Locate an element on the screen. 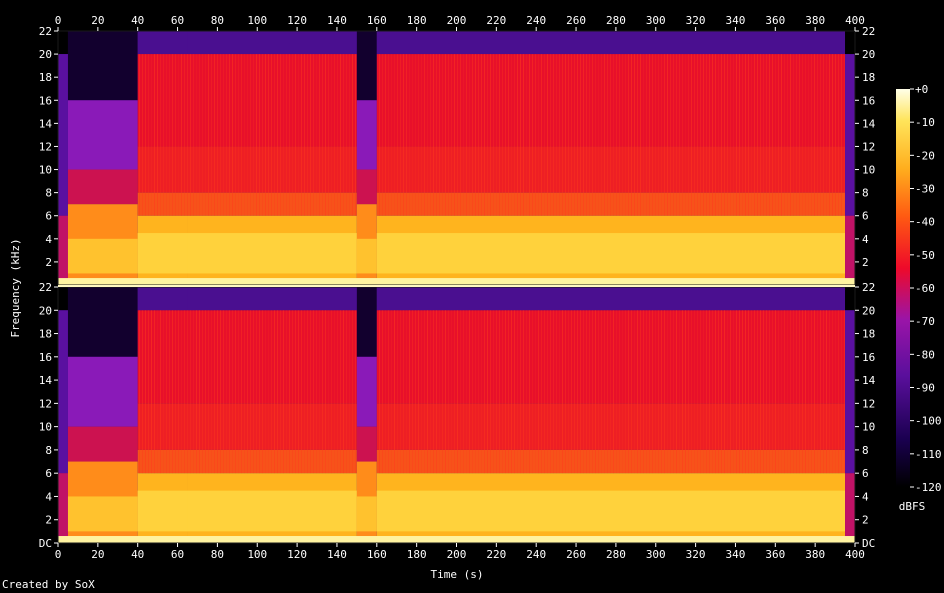 The height and width of the screenshot is (593, 944). colorbar-tick-label: -110 is located at coordinates (928, 454).